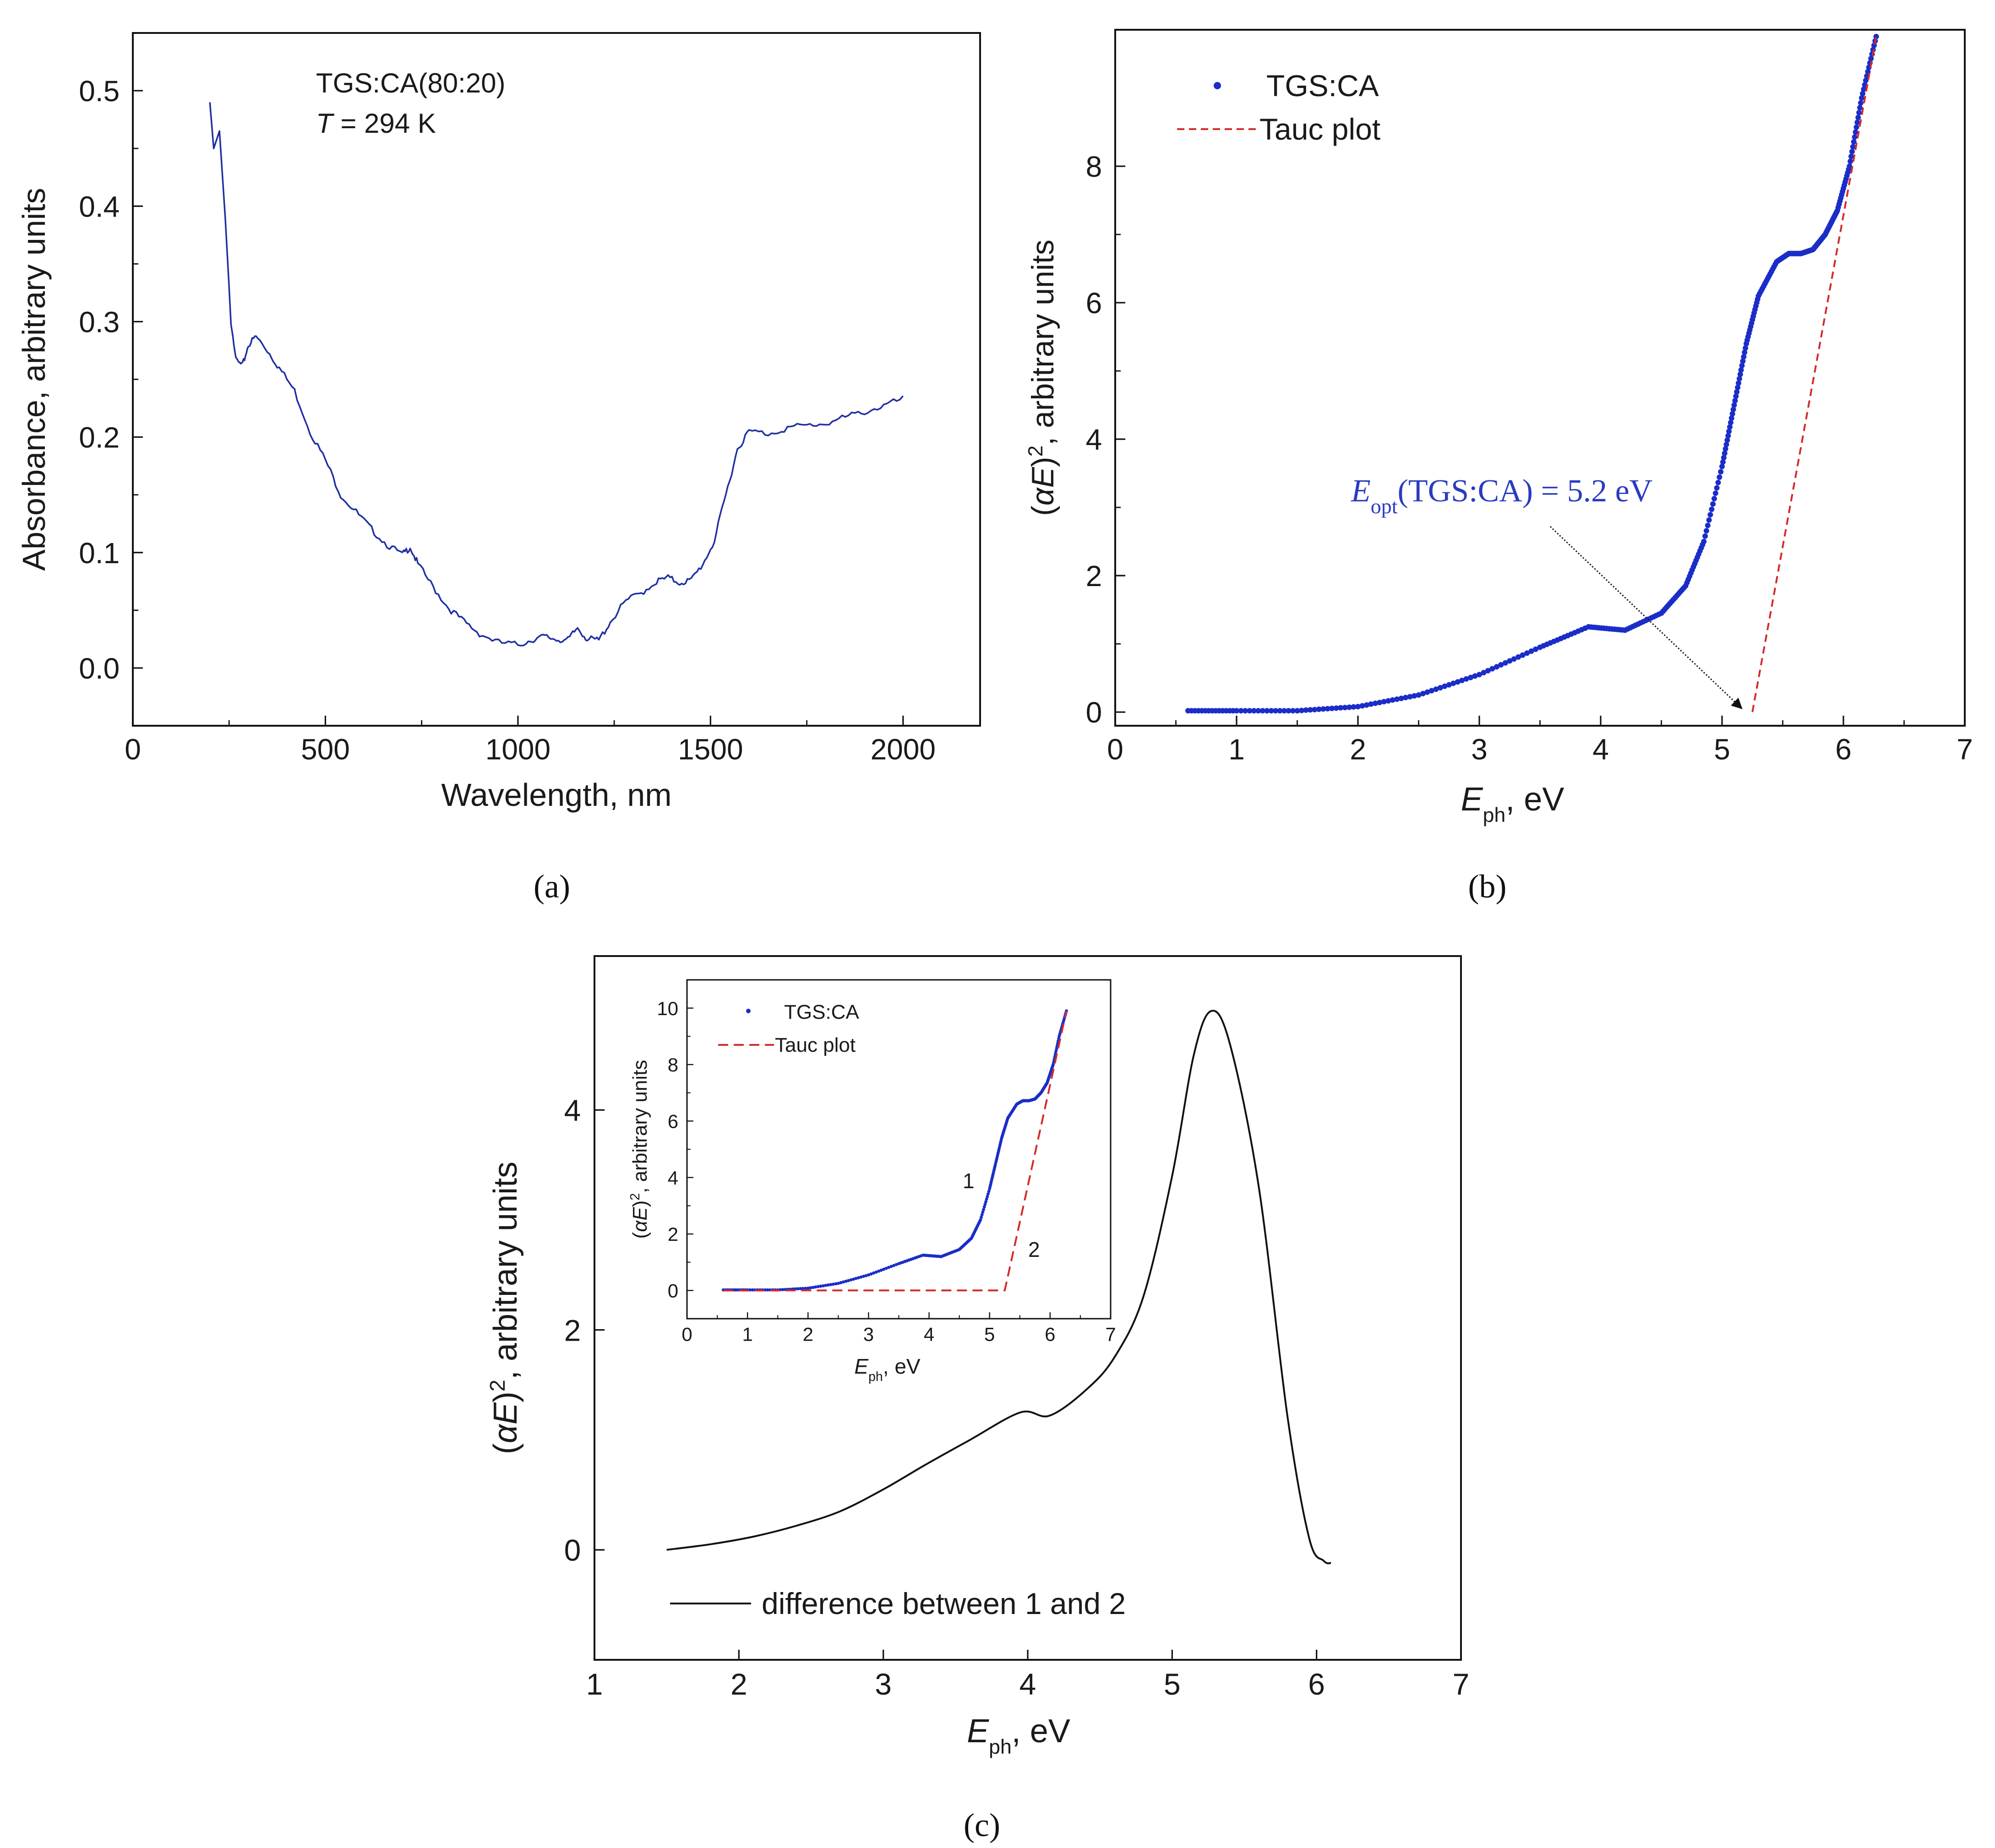 The height and width of the screenshot is (1848, 1995). I want to click on panel-b-y-axis-title-sup: 2, so click(1036, 451).